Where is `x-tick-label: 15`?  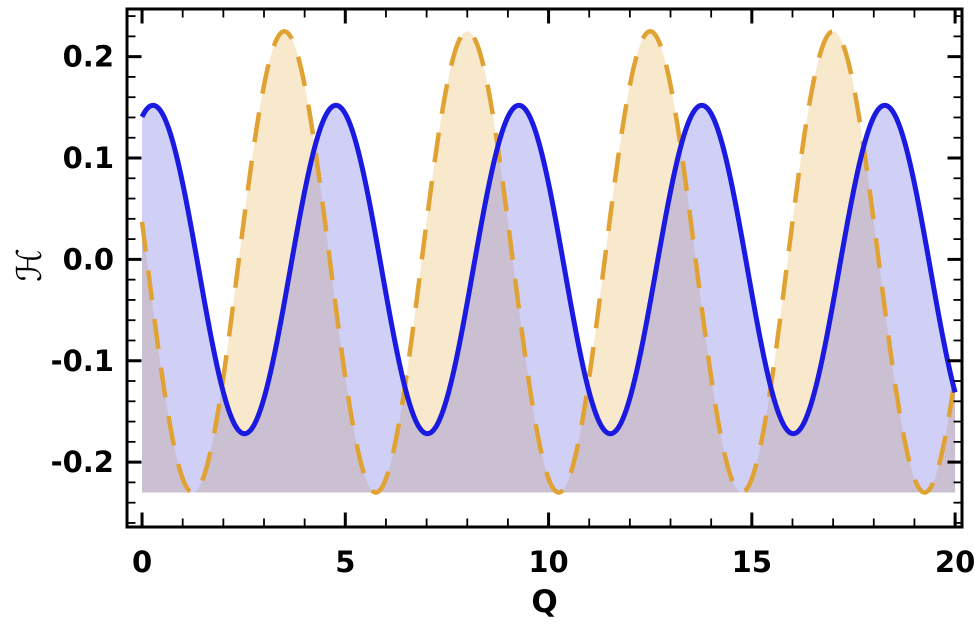 x-tick-label: 15 is located at coordinates (752, 562).